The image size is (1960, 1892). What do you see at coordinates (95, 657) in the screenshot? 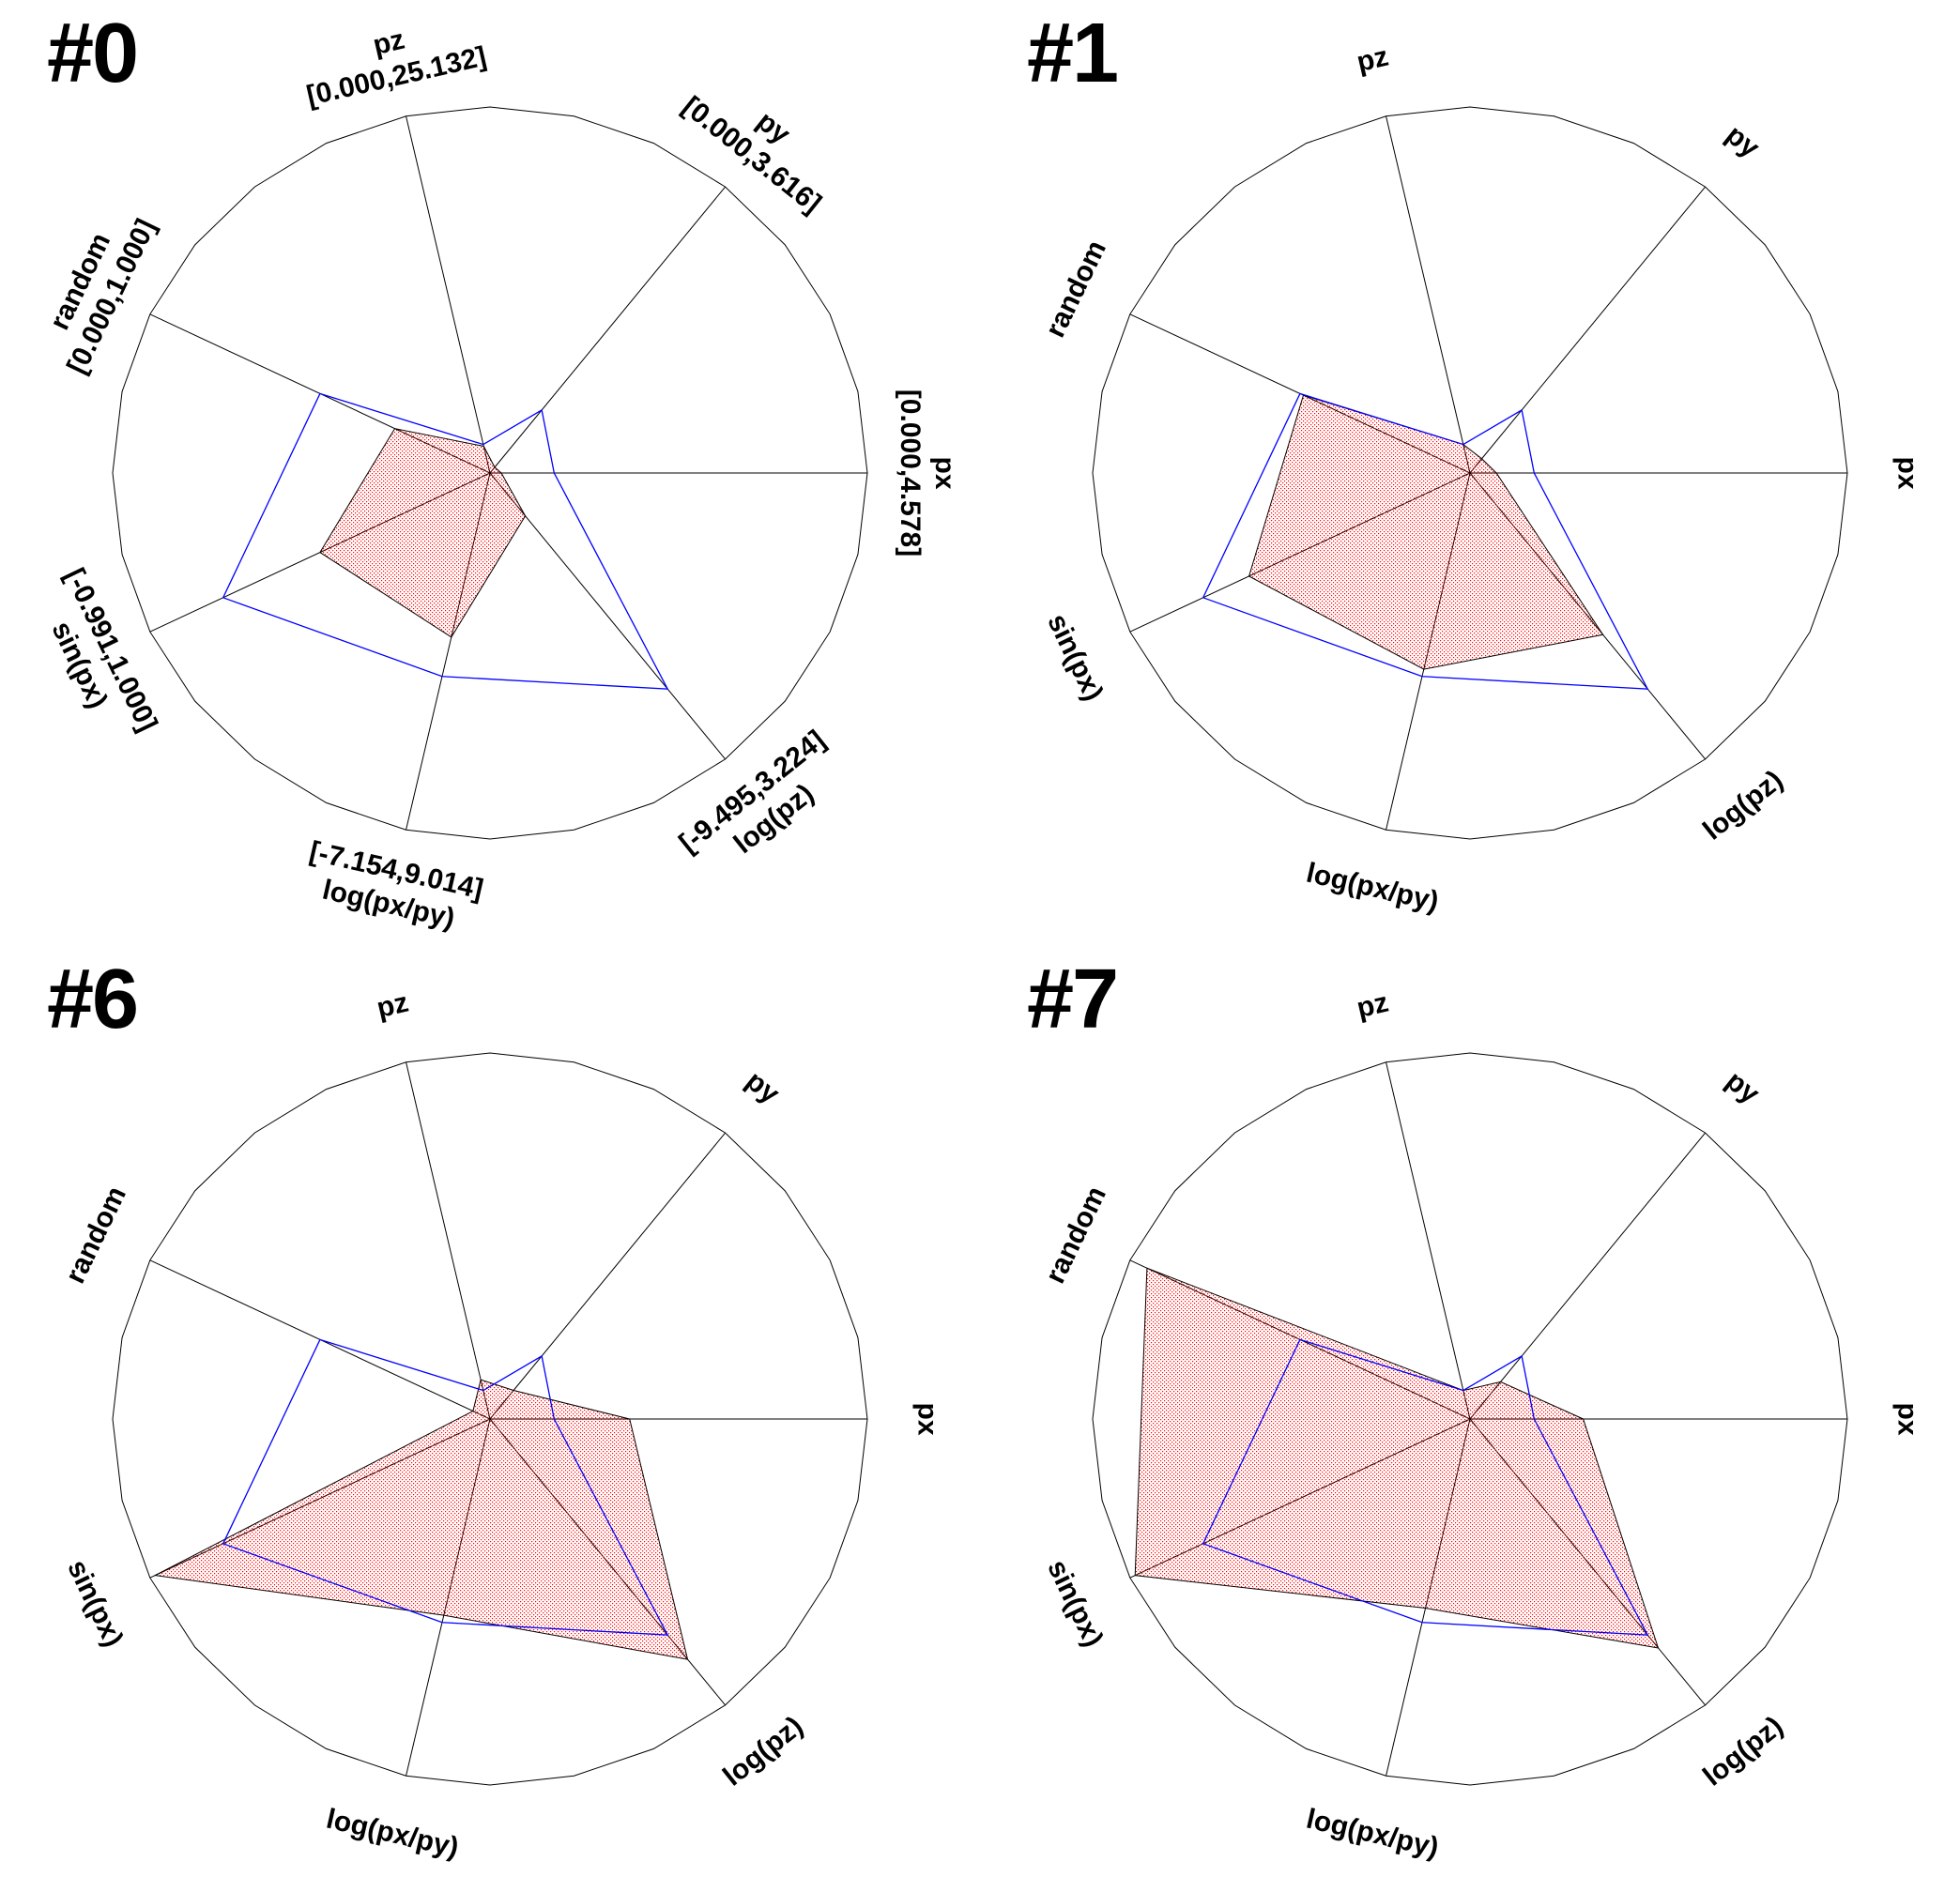
I see `axis-label-sin-px: [-0.991,1.000]sin(px)` at bounding box center [95, 657].